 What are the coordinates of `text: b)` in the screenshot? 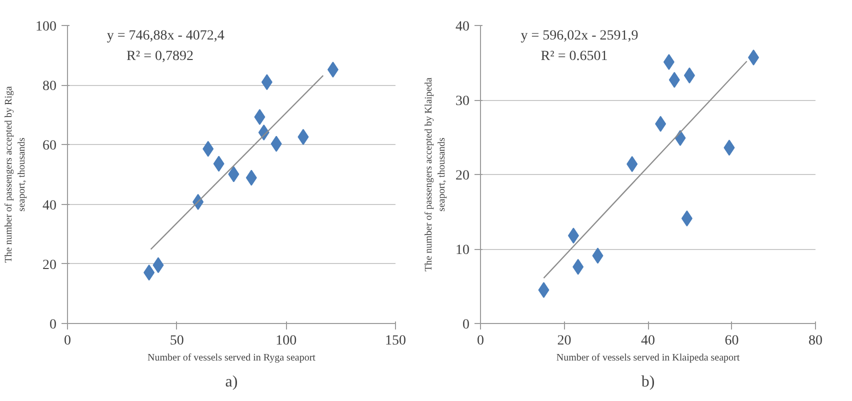 It's located at (648, 382).